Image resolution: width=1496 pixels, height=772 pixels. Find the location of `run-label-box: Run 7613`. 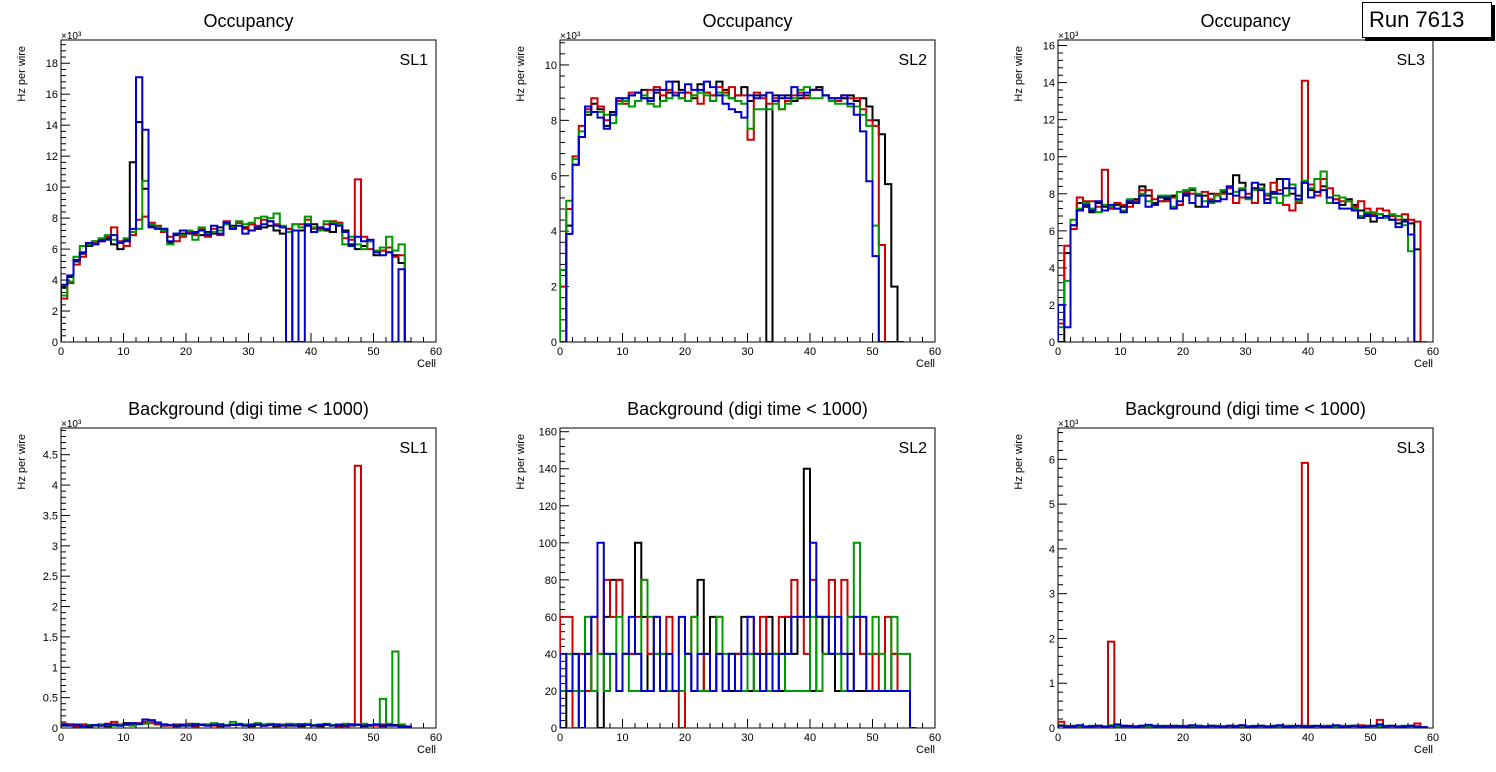

run-label-box: Run 7613 is located at coordinates (1427, 20).